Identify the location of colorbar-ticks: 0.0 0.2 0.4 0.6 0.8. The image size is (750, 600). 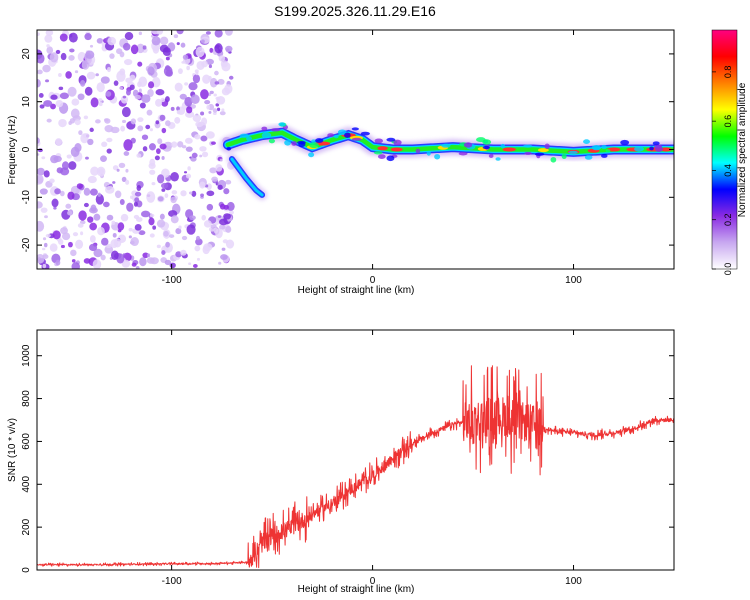
(722, 170).